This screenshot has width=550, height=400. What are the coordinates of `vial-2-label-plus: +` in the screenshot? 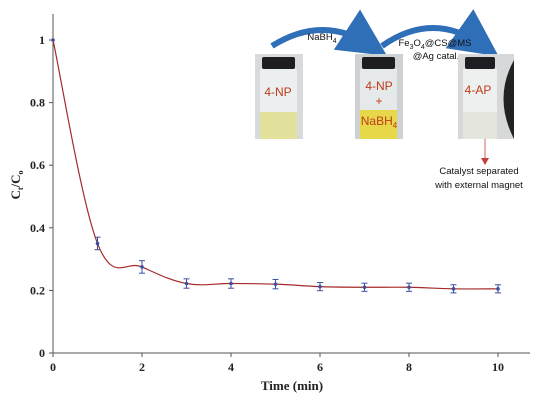 It's located at (378, 101).